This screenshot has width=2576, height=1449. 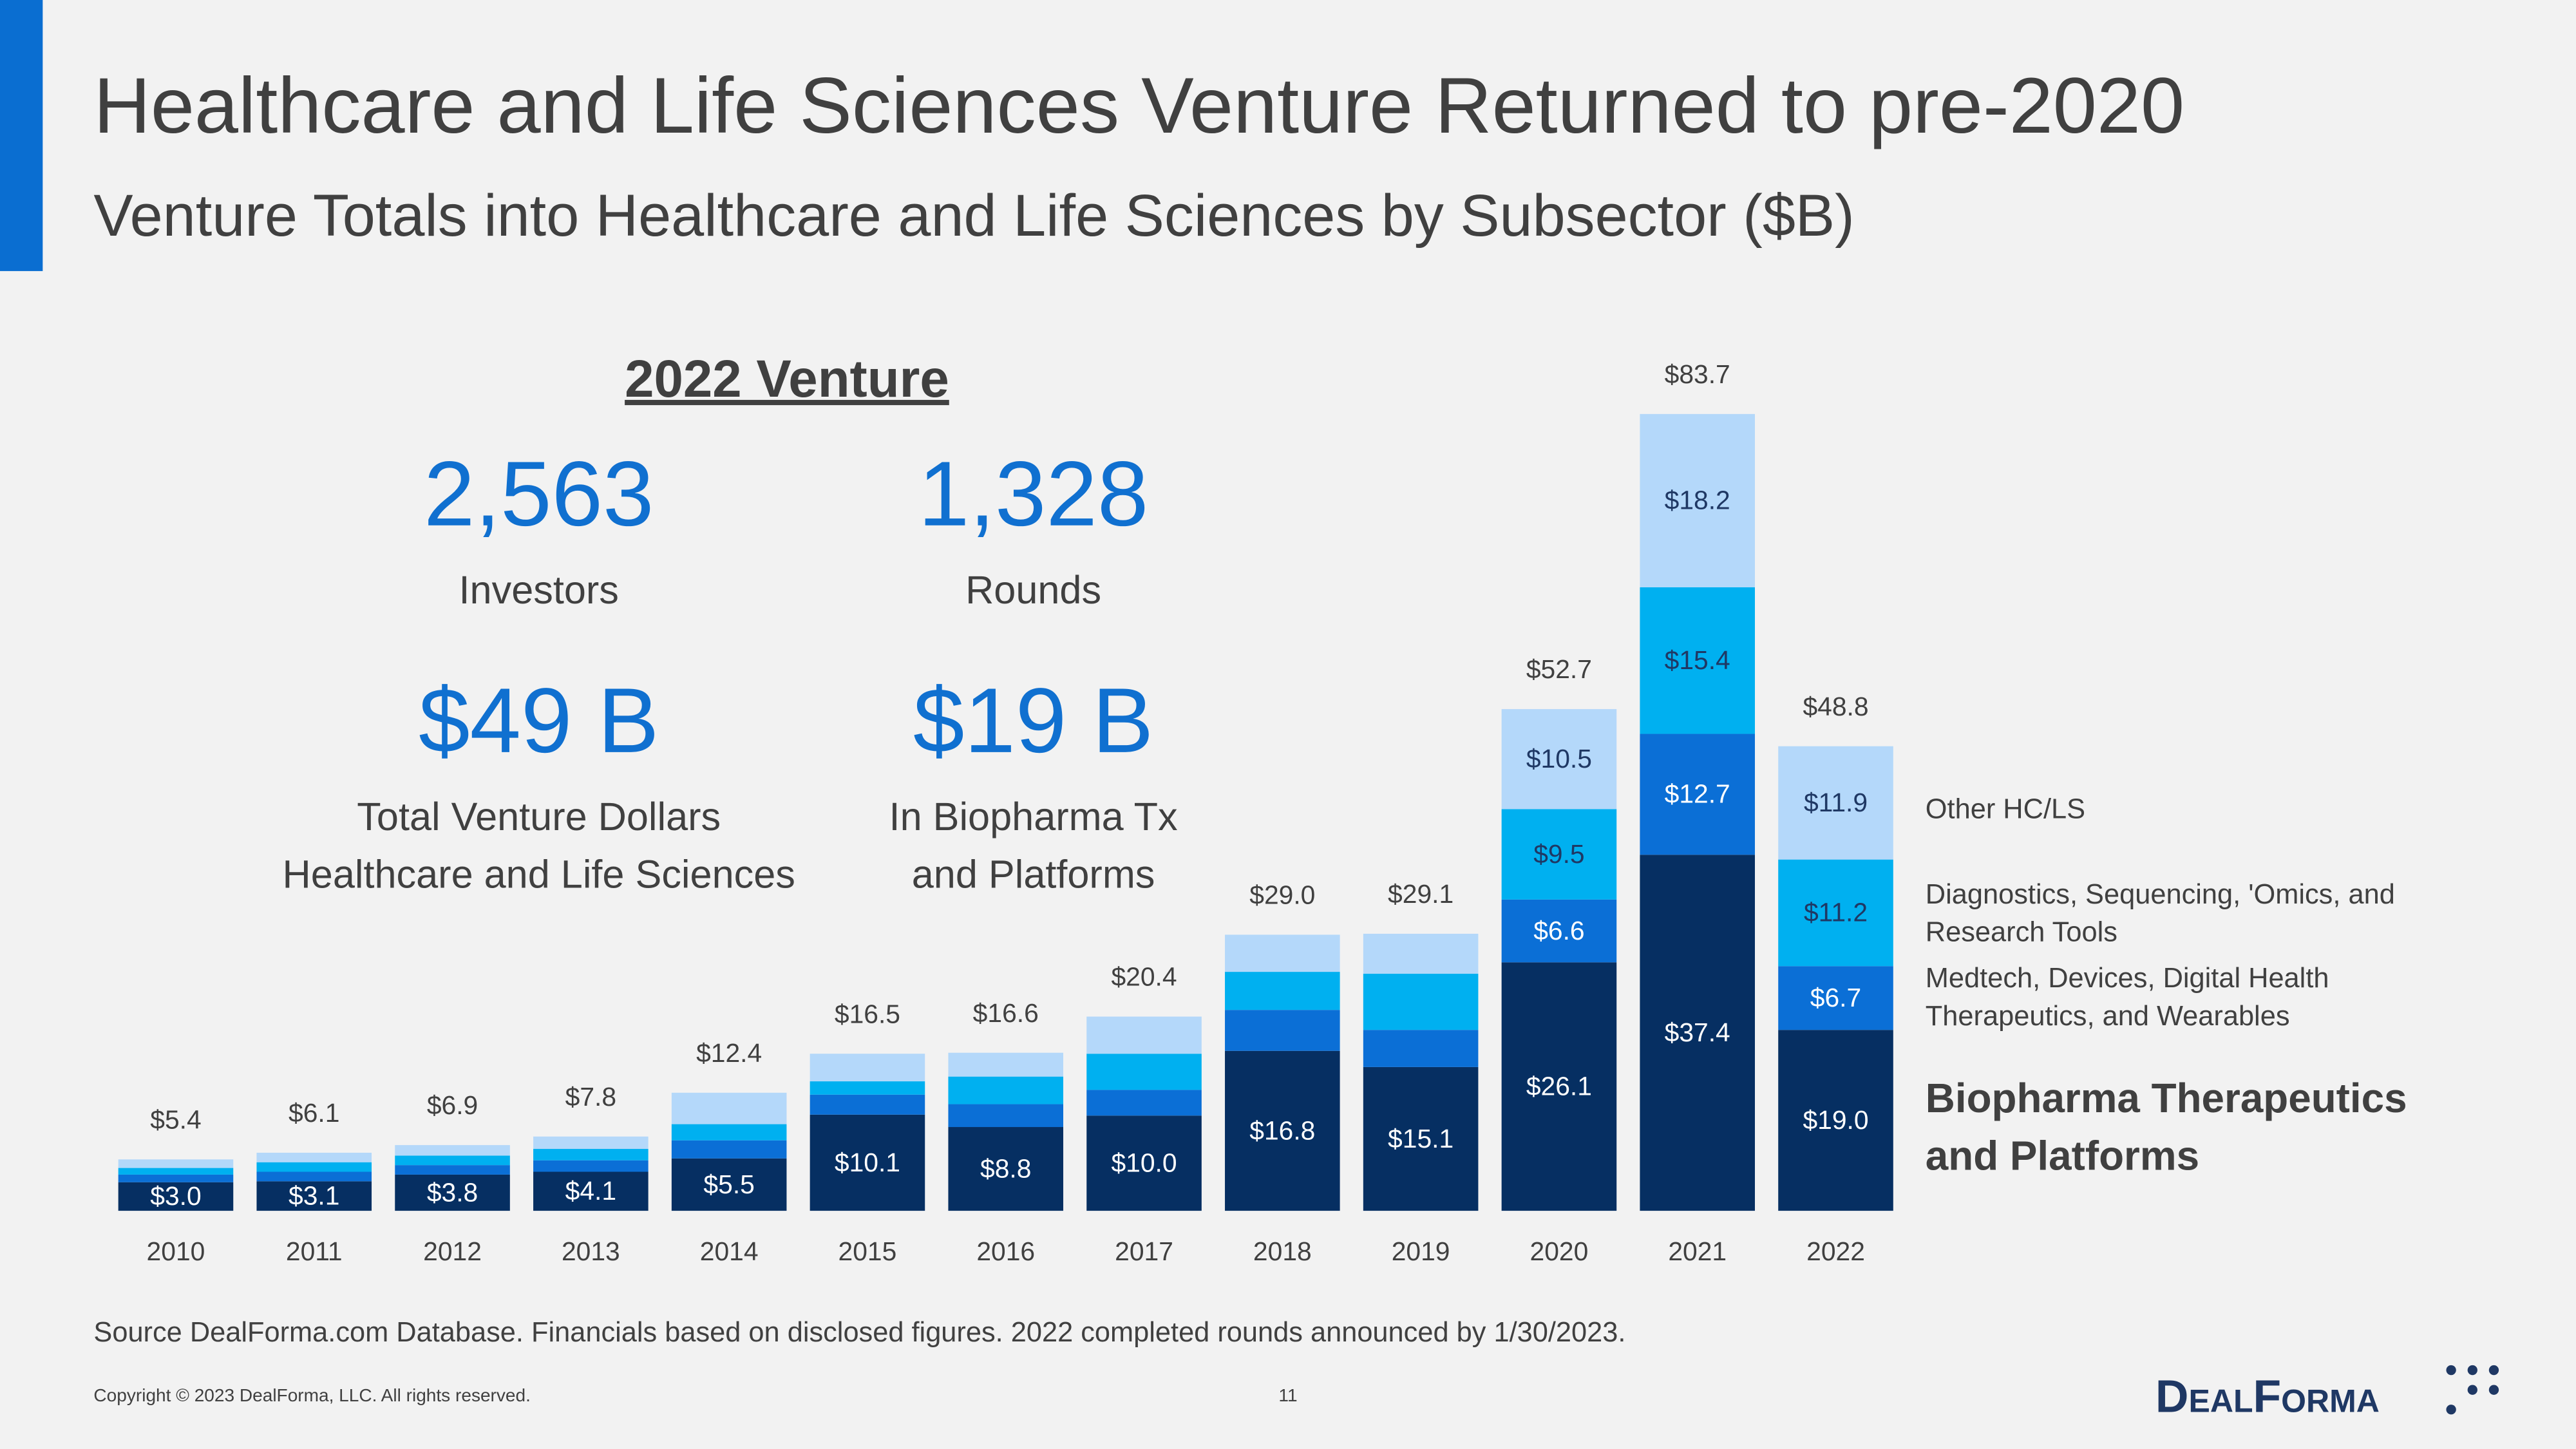 I want to click on stat-label: Investors, so click(x=539, y=590).